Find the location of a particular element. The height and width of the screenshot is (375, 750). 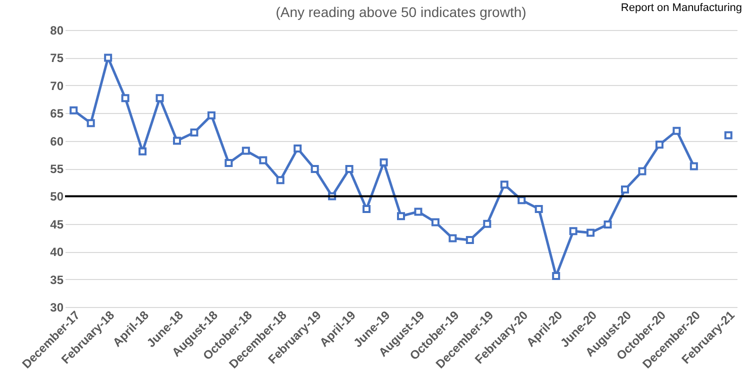

y-tick-label: 55 is located at coordinates (57, 169).